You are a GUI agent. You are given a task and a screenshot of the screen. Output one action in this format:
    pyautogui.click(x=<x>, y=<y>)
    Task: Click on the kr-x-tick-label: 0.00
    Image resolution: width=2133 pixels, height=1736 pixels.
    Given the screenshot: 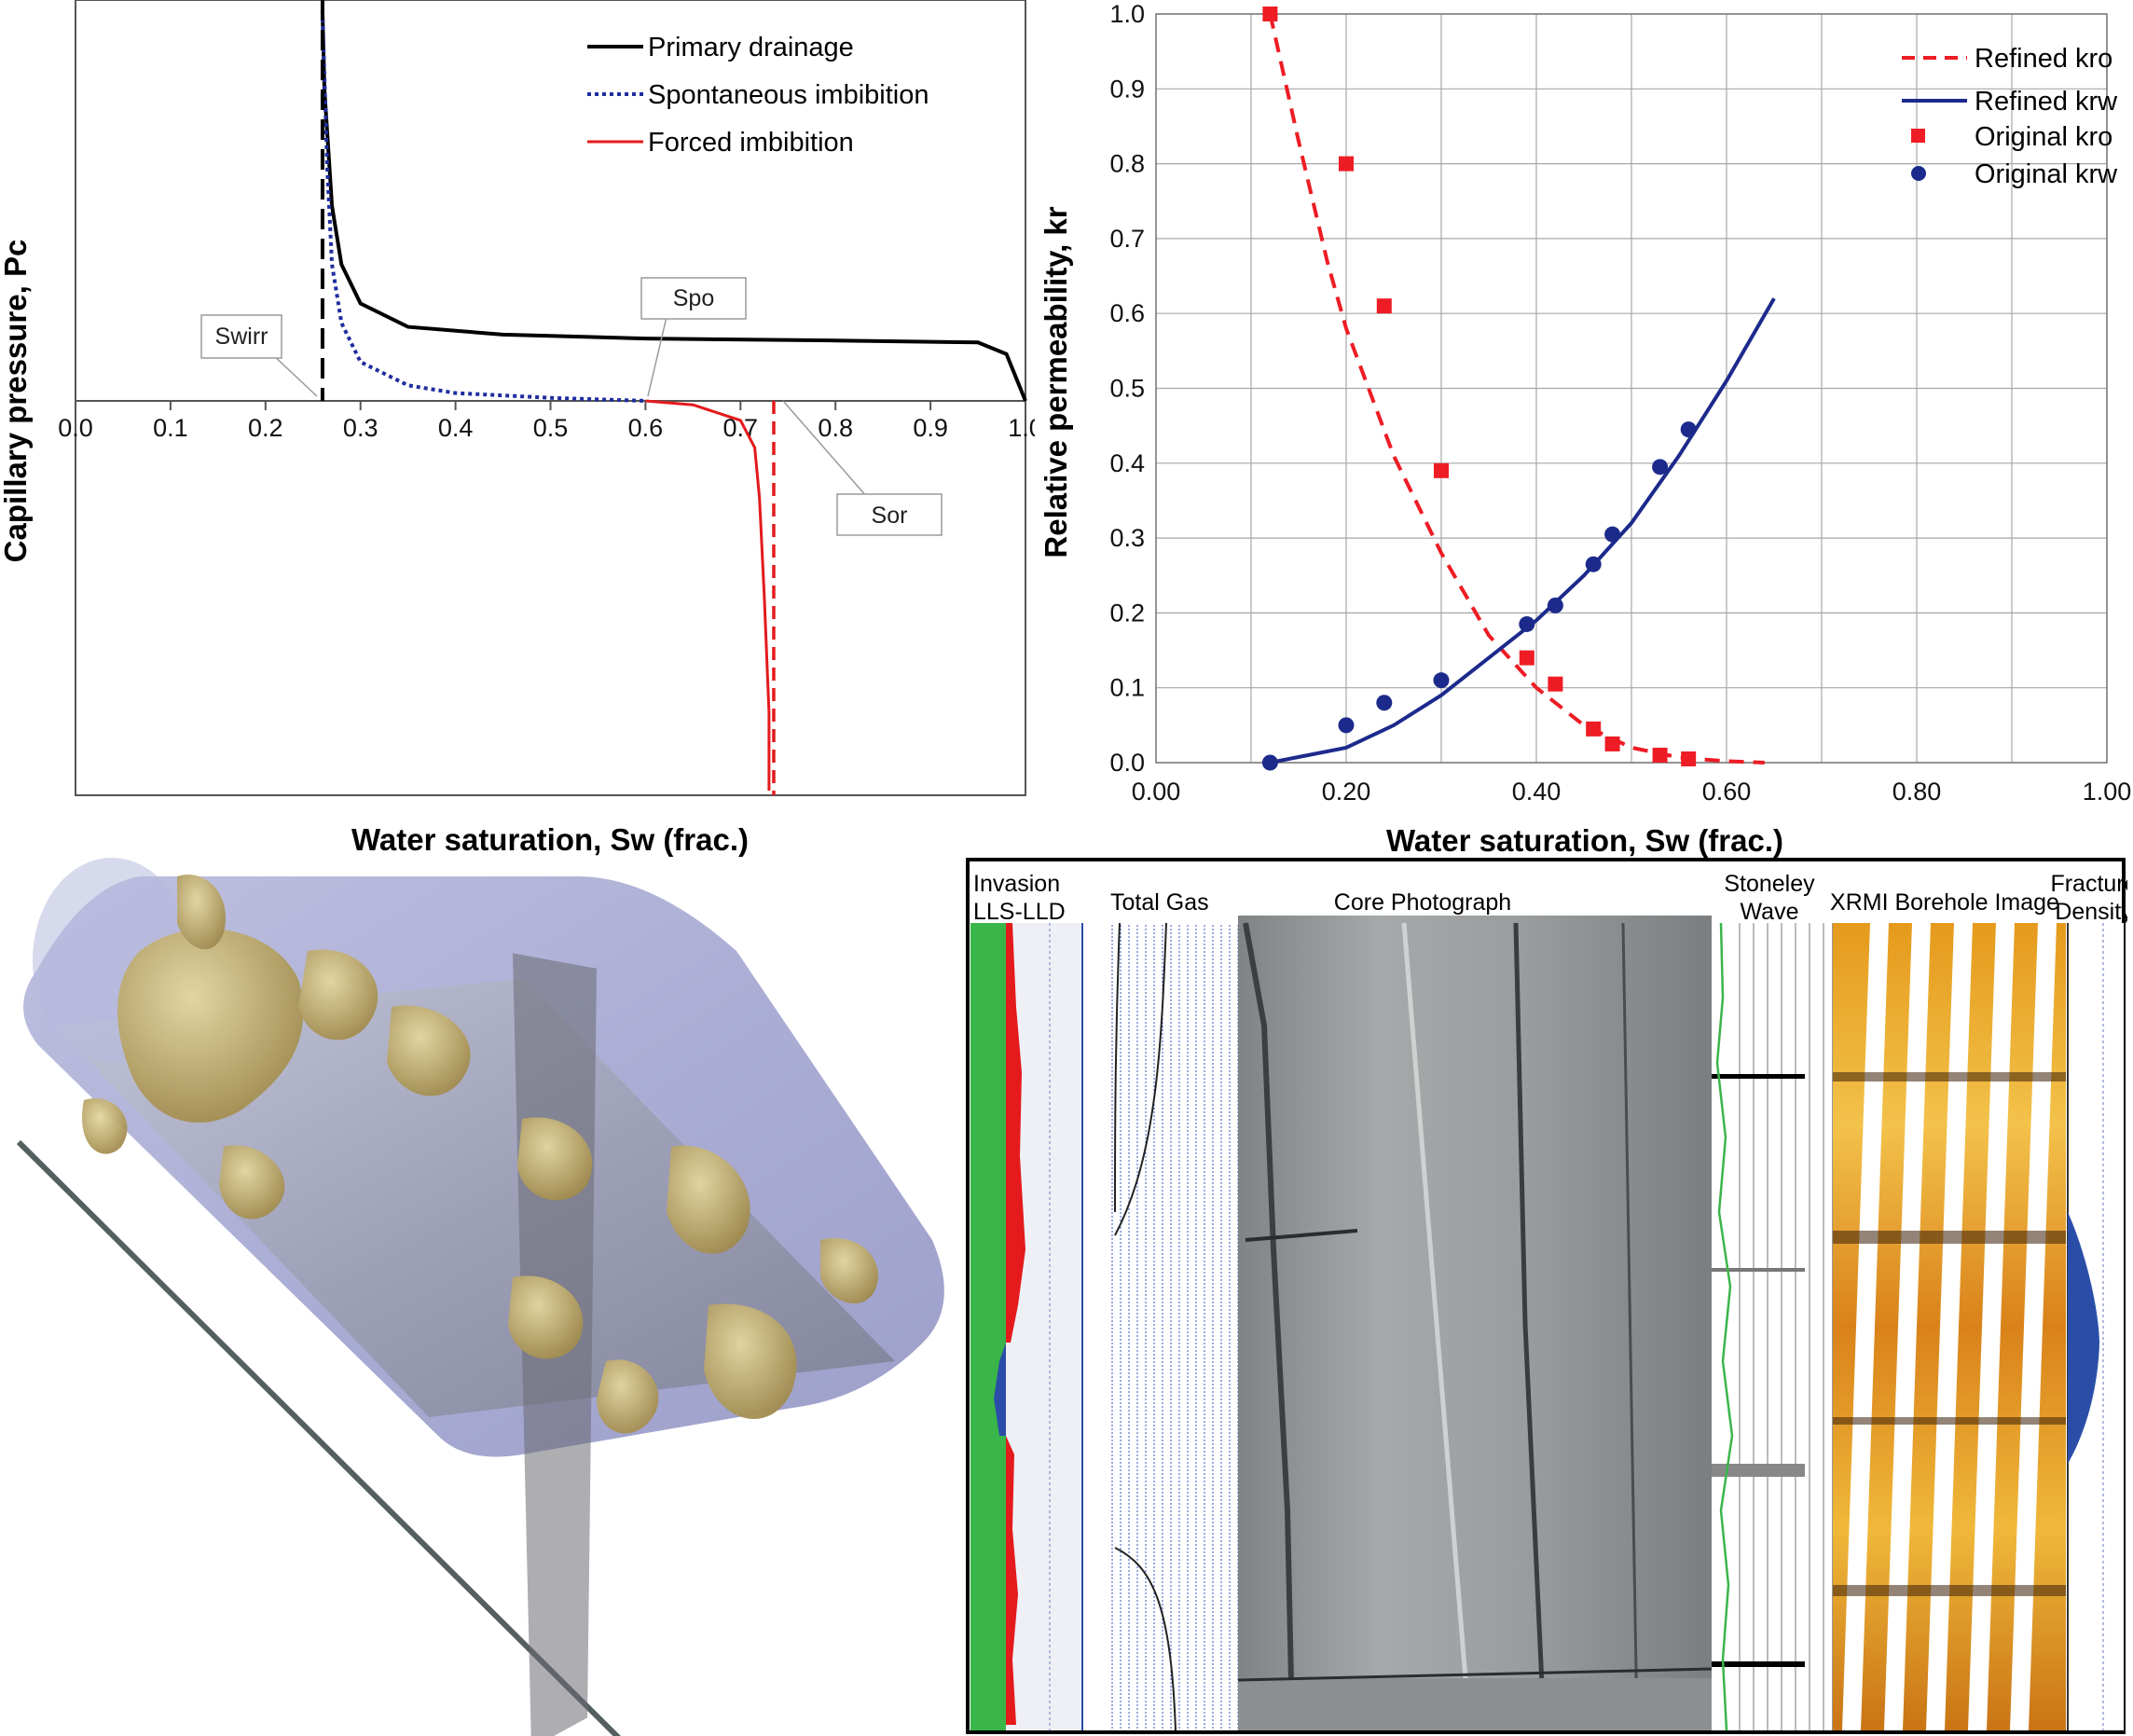 What is the action you would take?
    pyautogui.click(x=1157, y=792)
    